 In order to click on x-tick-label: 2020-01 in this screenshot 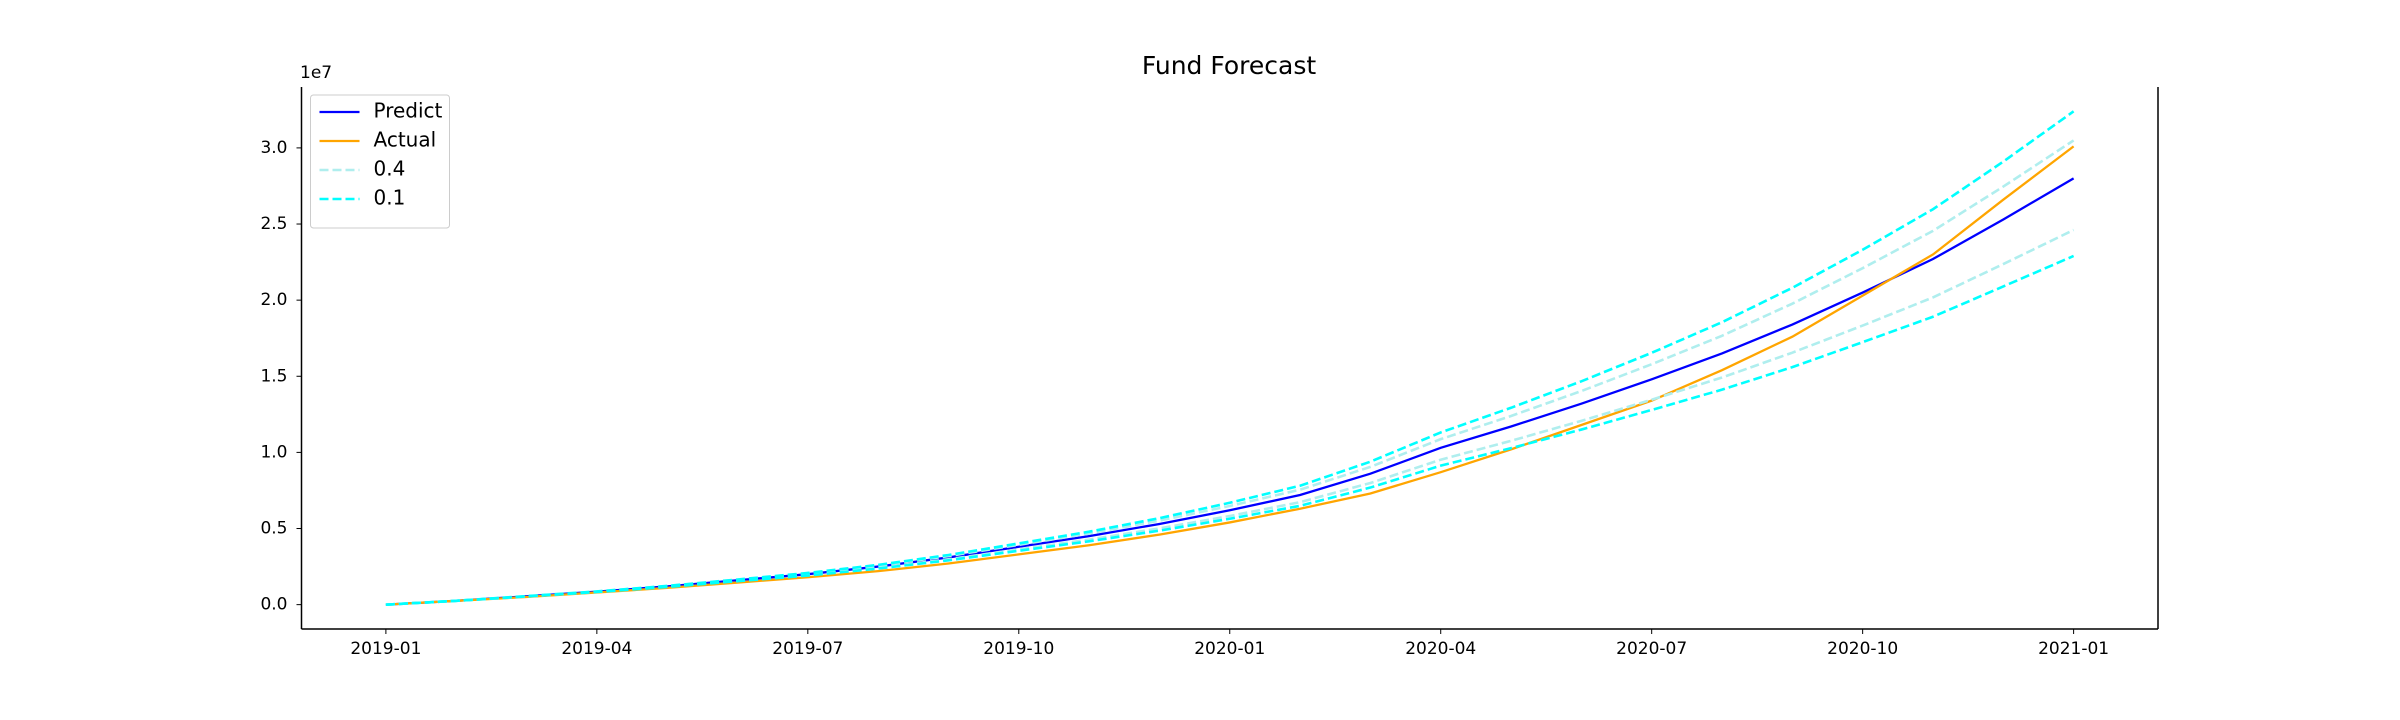, I will do `click(1229, 649)`.